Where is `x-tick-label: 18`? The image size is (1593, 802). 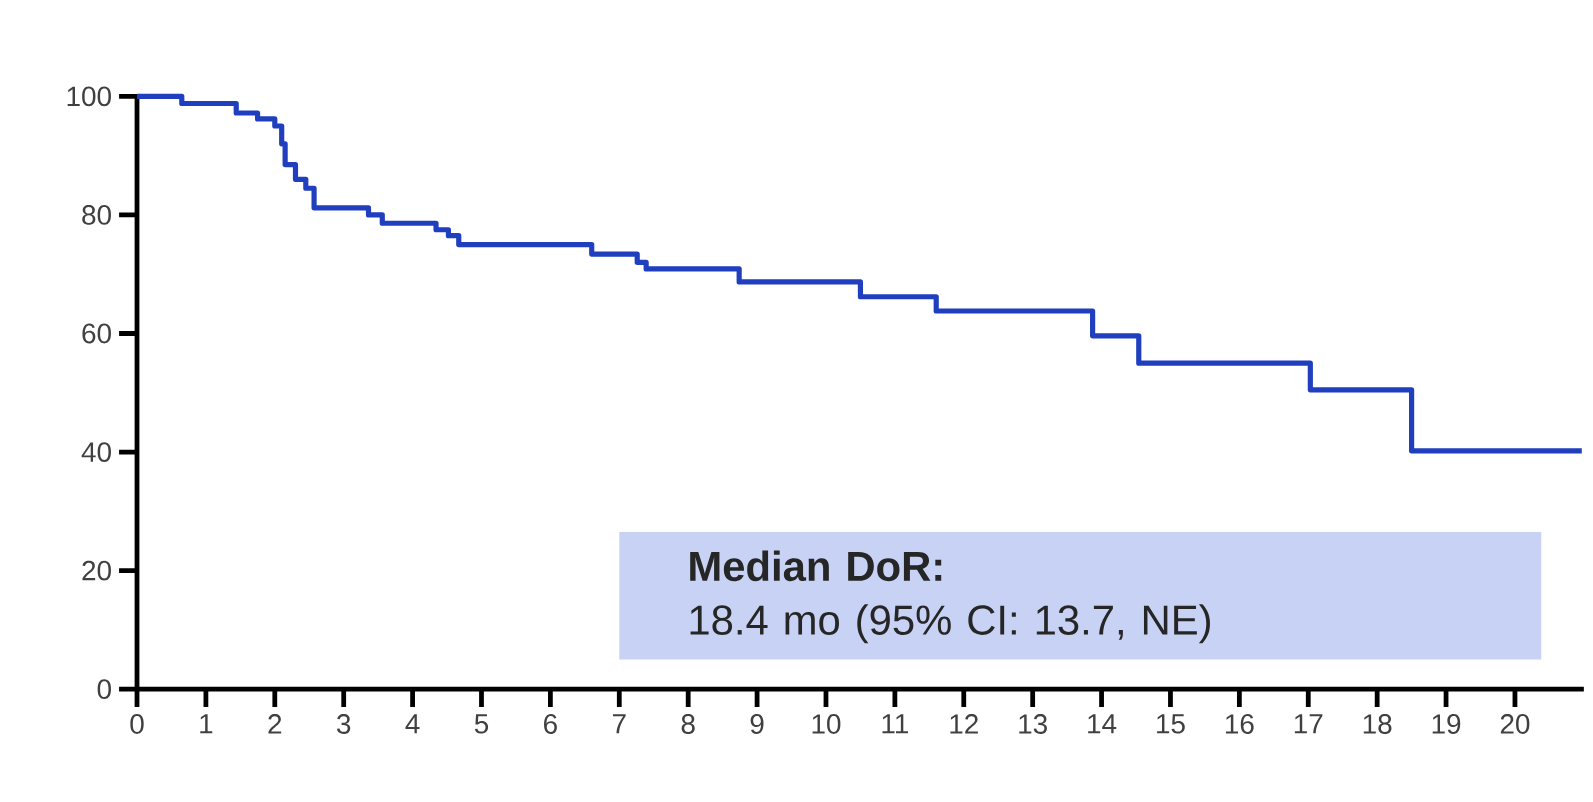
x-tick-label: 18 is located at coordinates (1377, 724).